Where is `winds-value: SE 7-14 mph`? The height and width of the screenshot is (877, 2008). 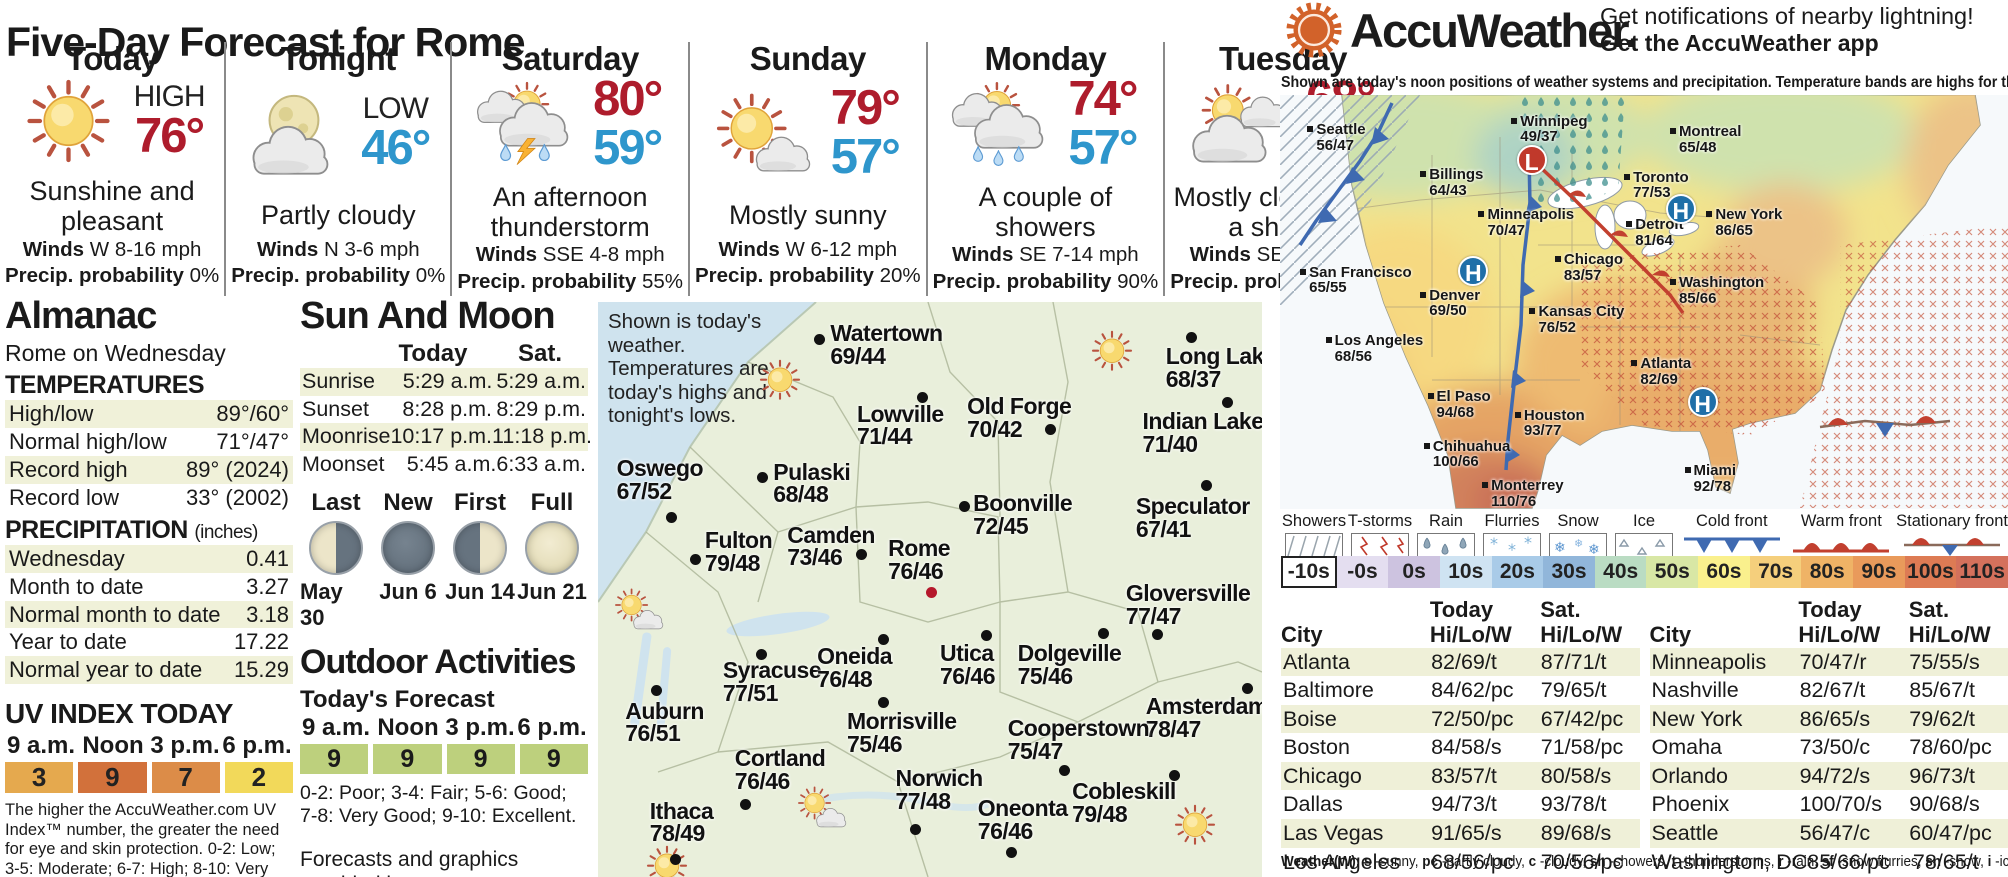 winds-value: SE 7-14 mph is located at coordinates (1079, 255).